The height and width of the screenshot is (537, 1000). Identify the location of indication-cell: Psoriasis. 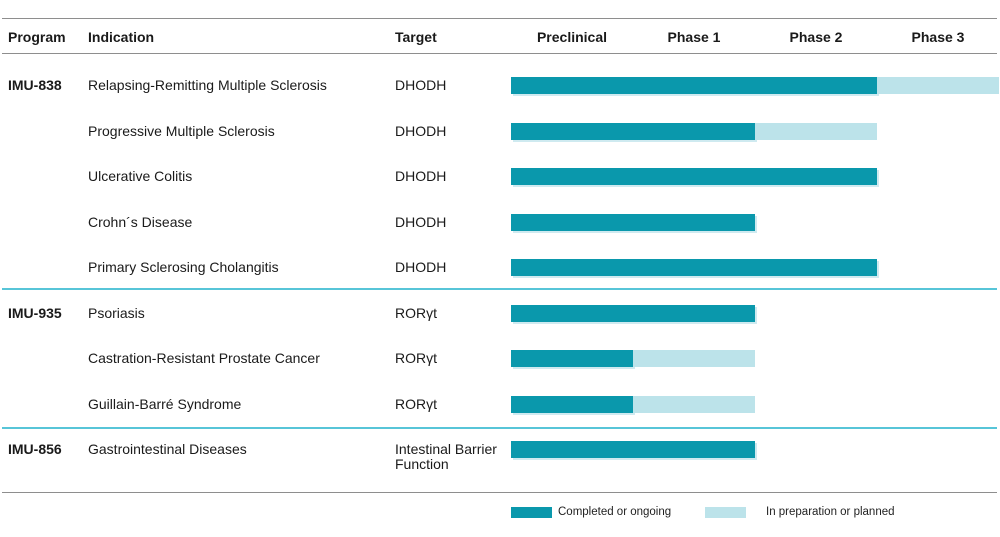
(116, 312).